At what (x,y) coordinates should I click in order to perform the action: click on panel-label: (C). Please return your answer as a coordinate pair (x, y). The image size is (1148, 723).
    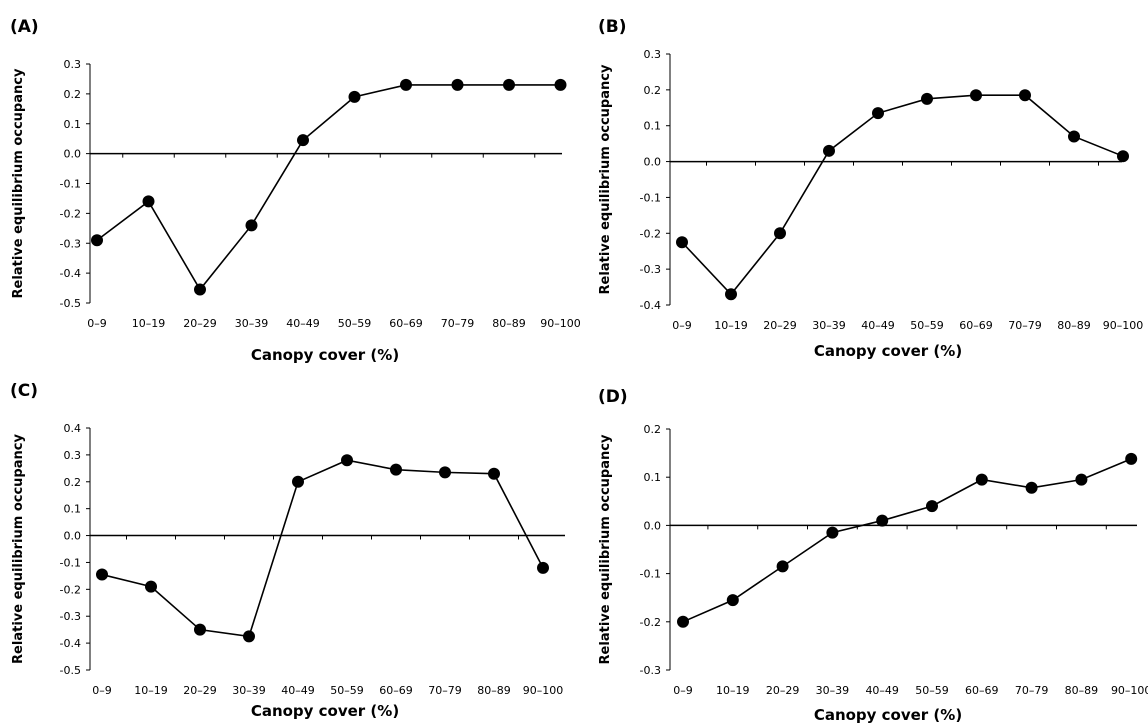
    Looking at the image, I should click on (24, 391).